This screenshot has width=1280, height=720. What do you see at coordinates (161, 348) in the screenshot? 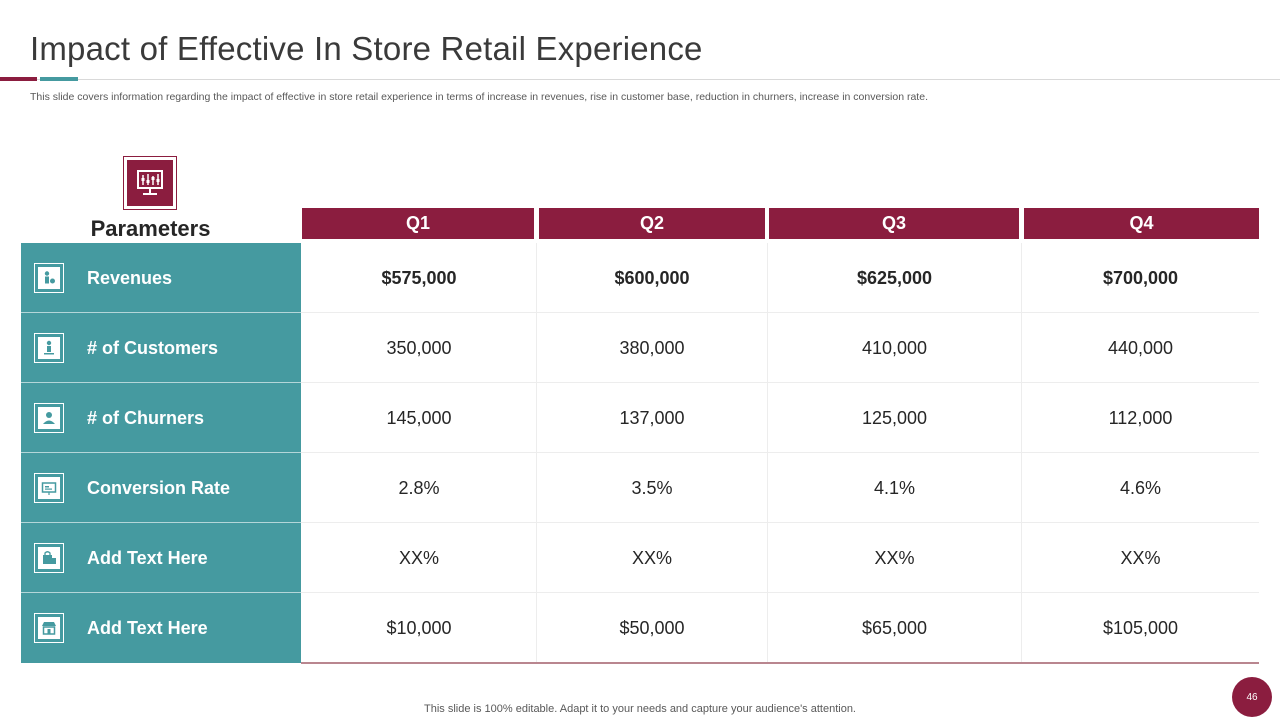
I see `row-label-customers: # of Customers` at bounding box center [161, 348].